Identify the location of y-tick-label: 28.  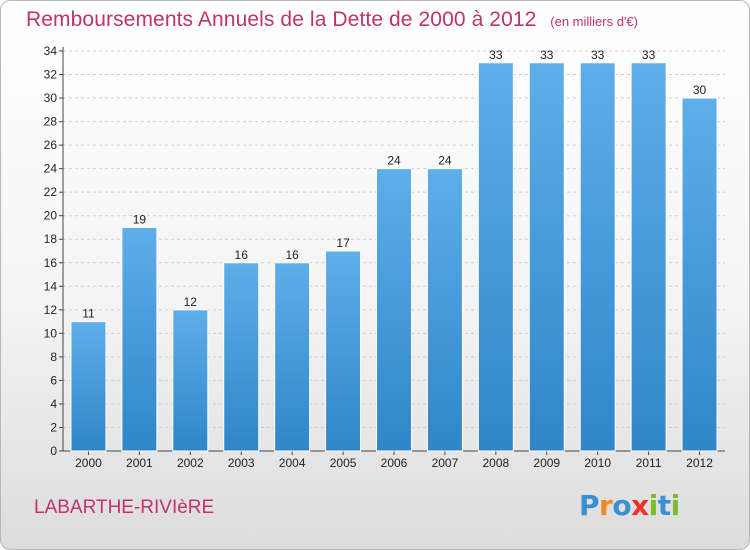
(51, 122).